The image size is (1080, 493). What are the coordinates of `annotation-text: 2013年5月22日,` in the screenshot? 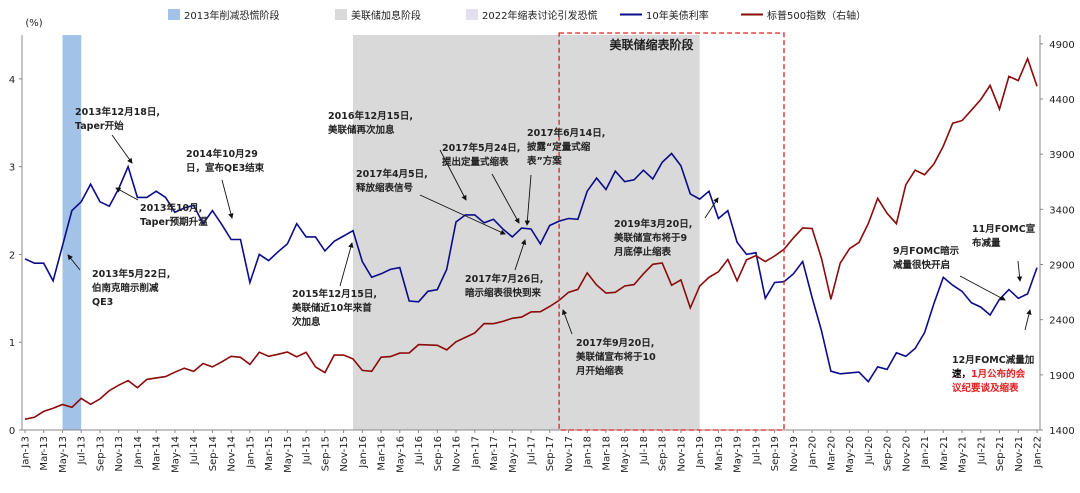 It's located at (131, 274).